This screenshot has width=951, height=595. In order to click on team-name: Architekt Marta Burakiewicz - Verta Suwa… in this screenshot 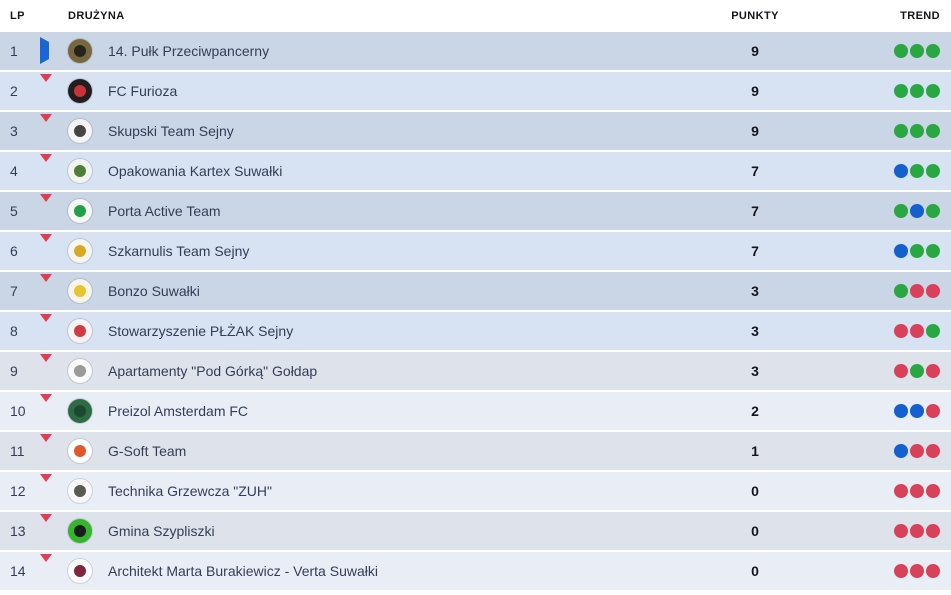, I will do `click(243, 571)`.